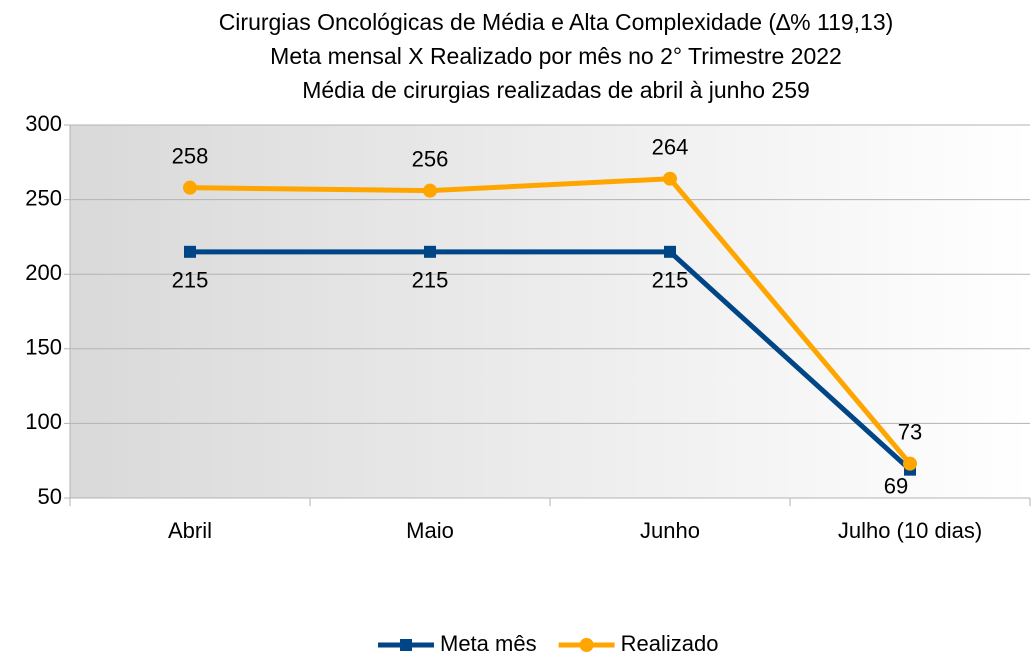 The image size is (1032, 665). What do you see at coordinates (670, 530) in the screenshot?
I see `x-tick-label: Junho` at bounding box center [670, 530].